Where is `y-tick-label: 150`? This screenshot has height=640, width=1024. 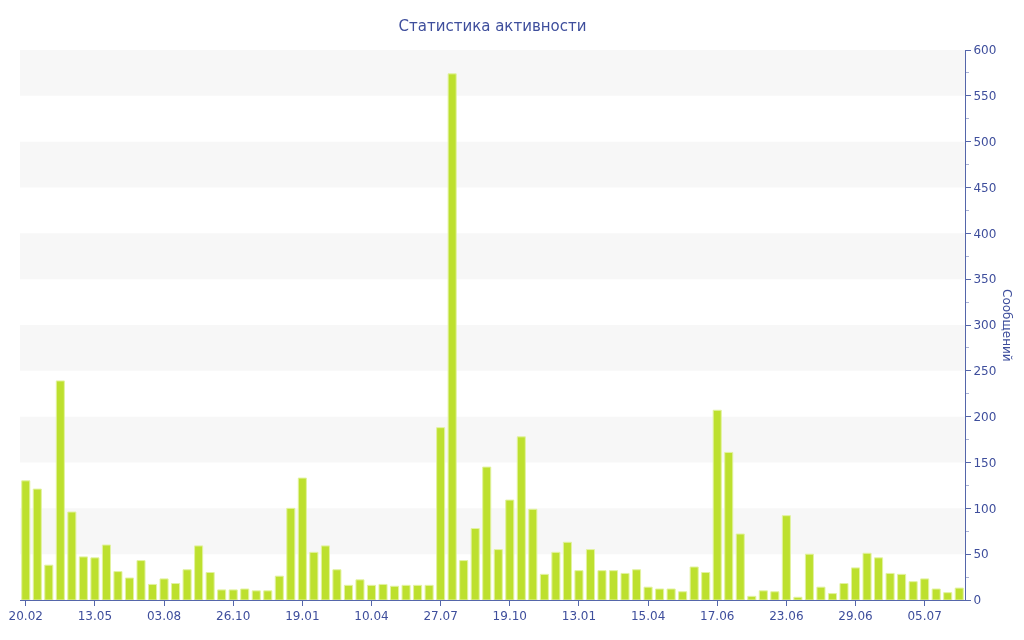 y-tick-label: 150 is located at coordinates (985, 462).